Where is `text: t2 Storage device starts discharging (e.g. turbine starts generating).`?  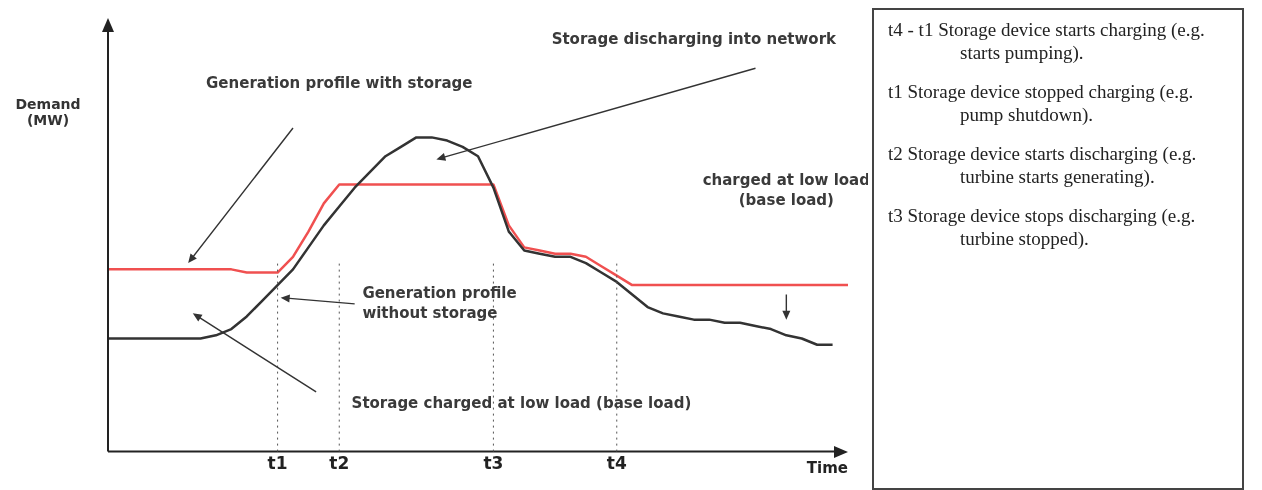
text: t2 Storage device starts discharging (e.g. turbine starts generating). is located at coordinates (1043, 165).